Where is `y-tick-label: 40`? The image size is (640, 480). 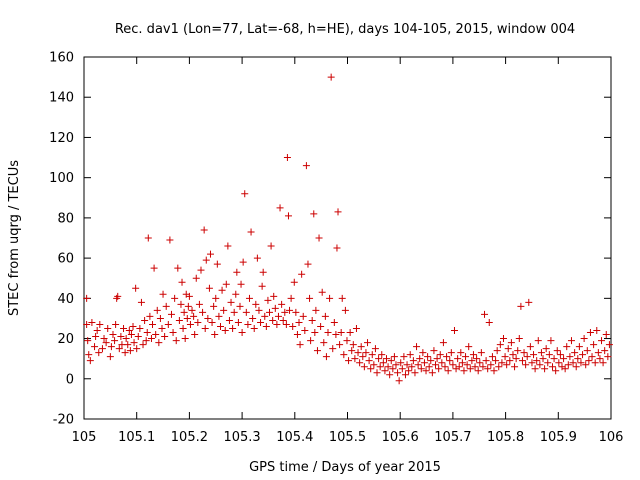 y-tick-label: 40 is located at coordinates (65, 299).